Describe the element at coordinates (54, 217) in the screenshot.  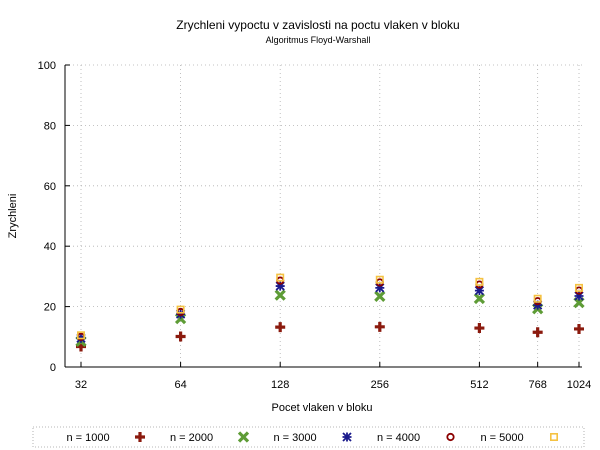
I see `y-ticks: 0 20 40 60 80 100` at that location.